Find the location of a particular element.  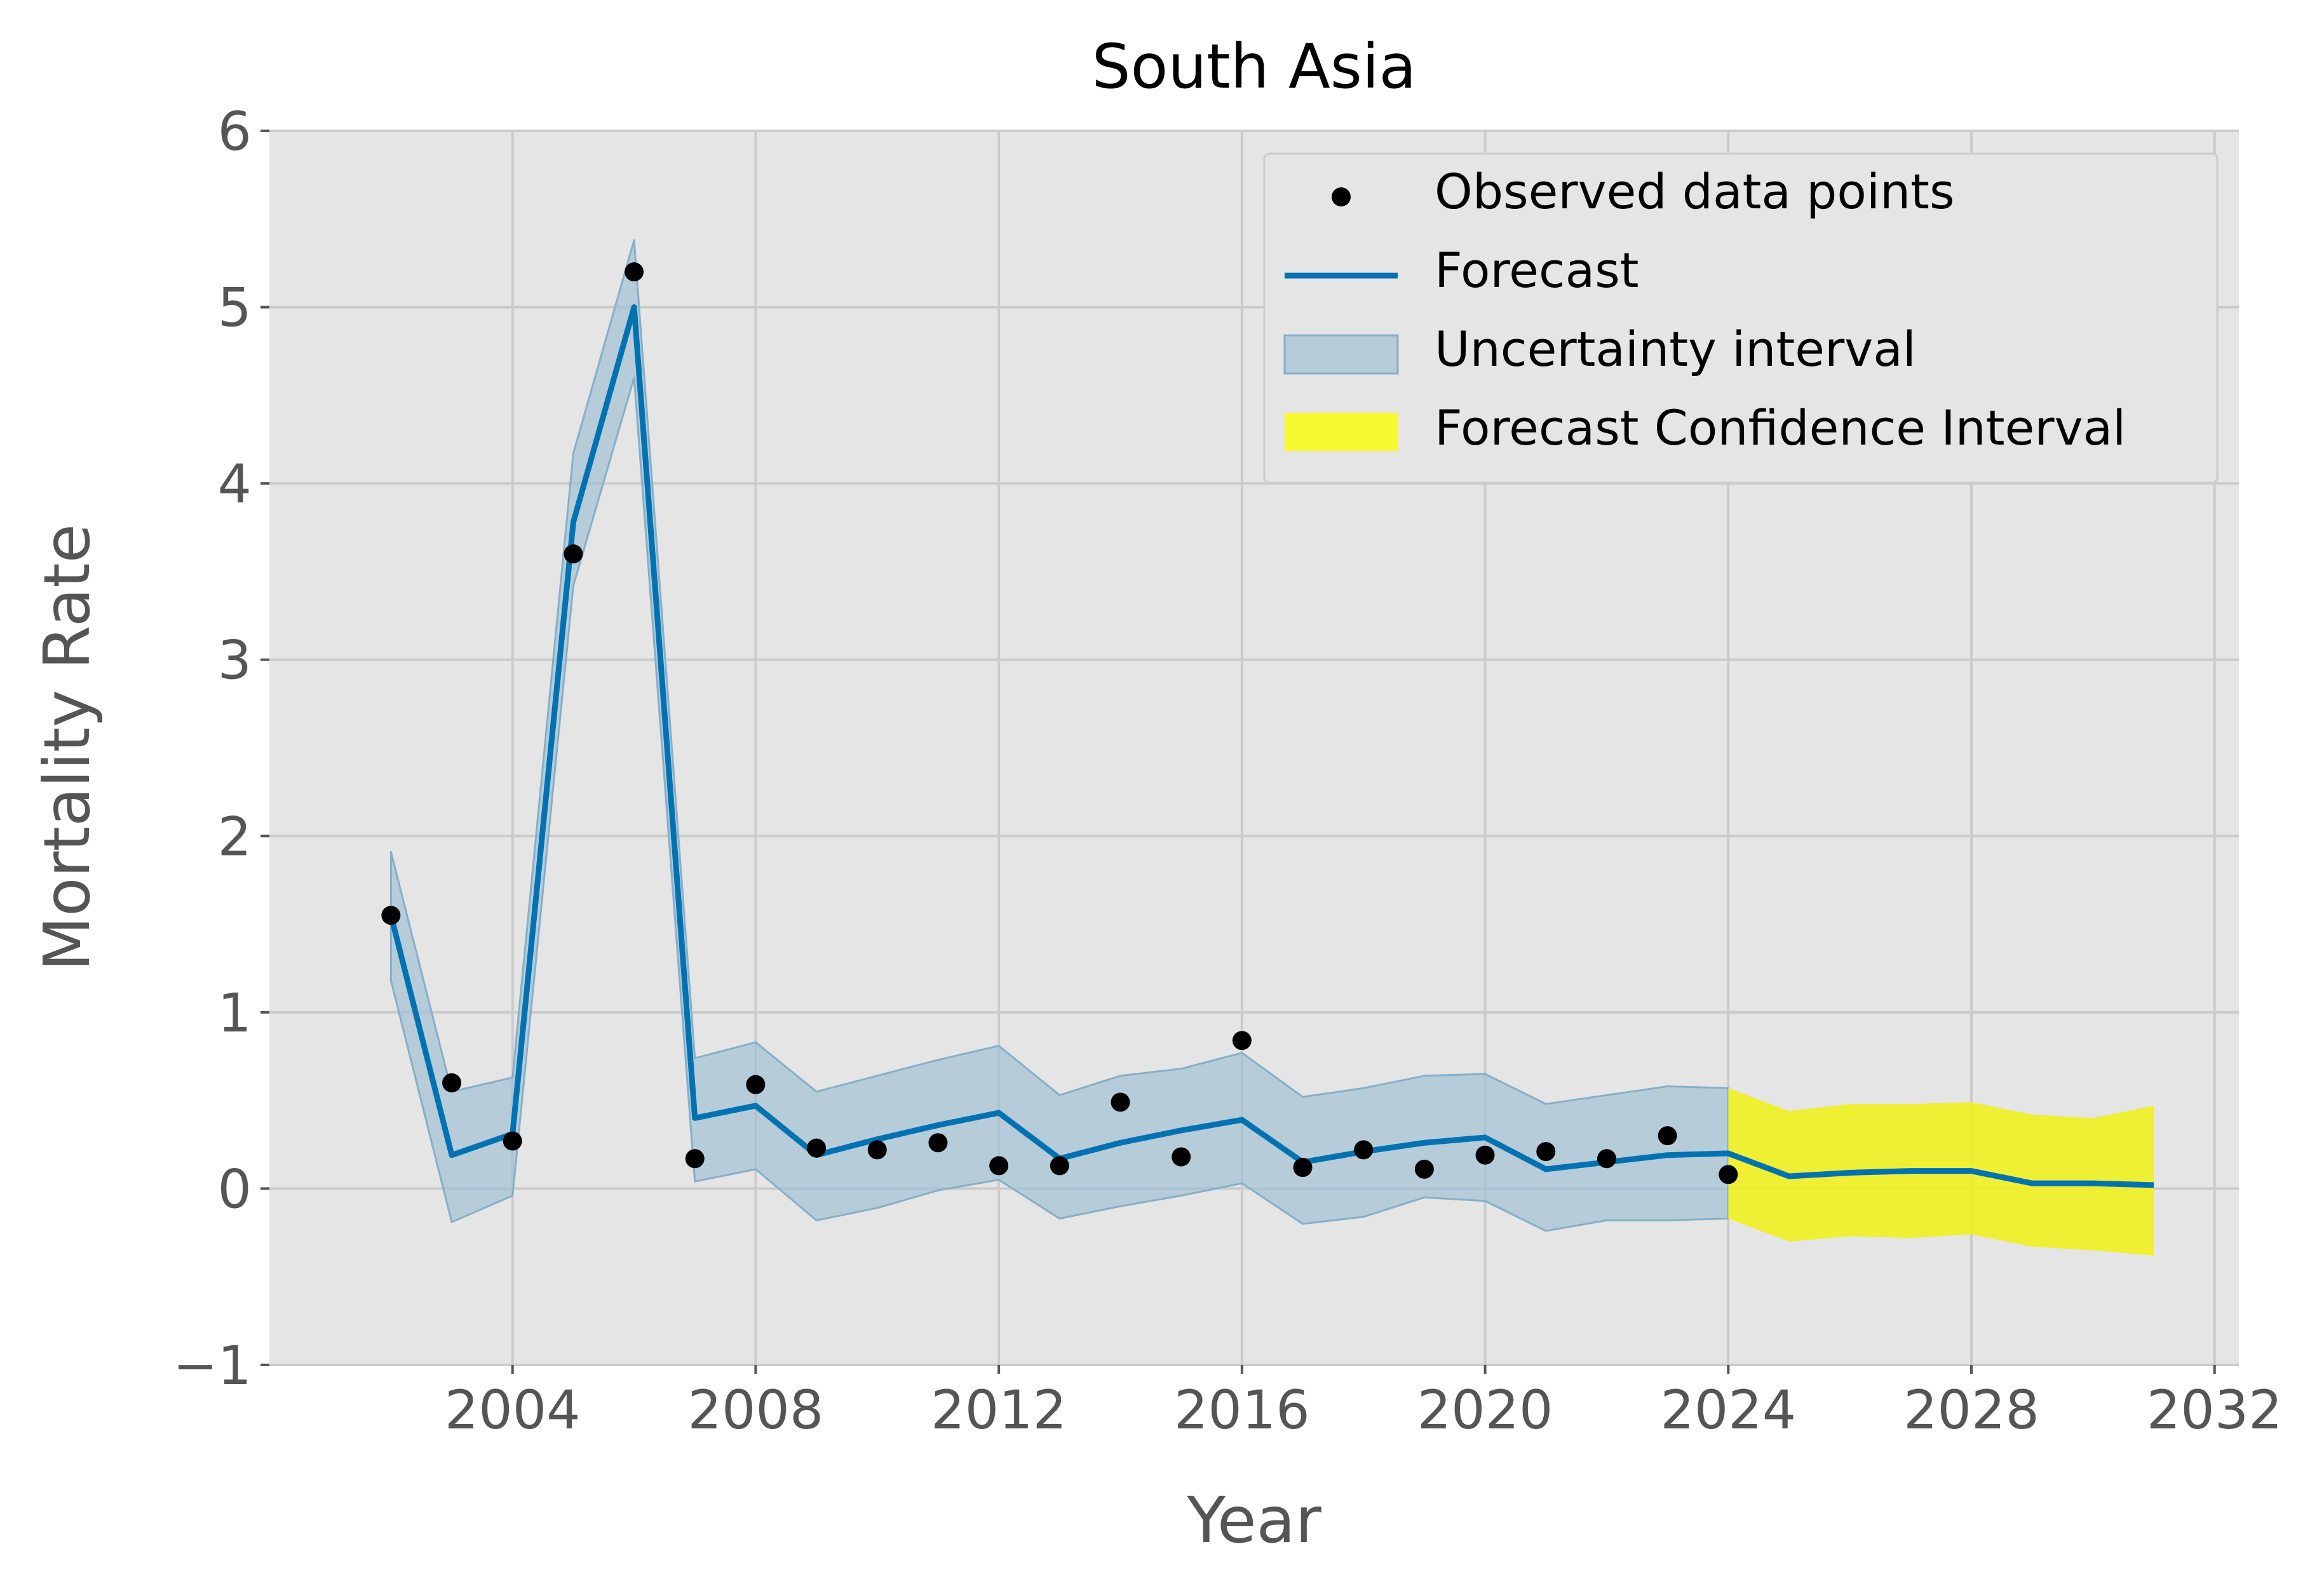

y-axis-label: Mortality Rate is located at coordinates (67, 747).